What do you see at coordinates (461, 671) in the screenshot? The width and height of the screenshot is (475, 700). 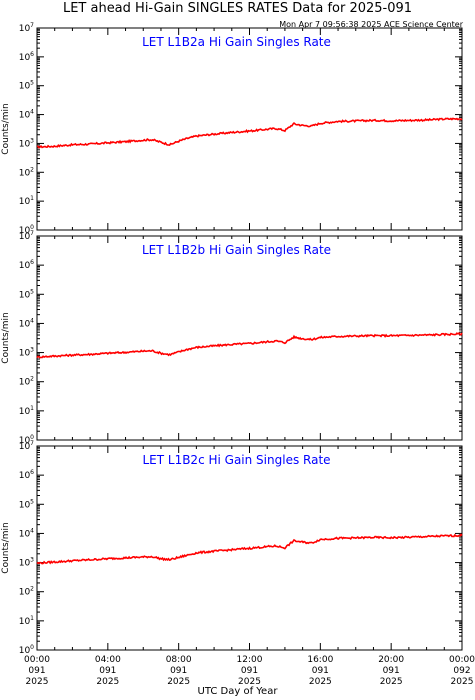 I see `x-tick-label: 092` at bounding box center [461, 671].